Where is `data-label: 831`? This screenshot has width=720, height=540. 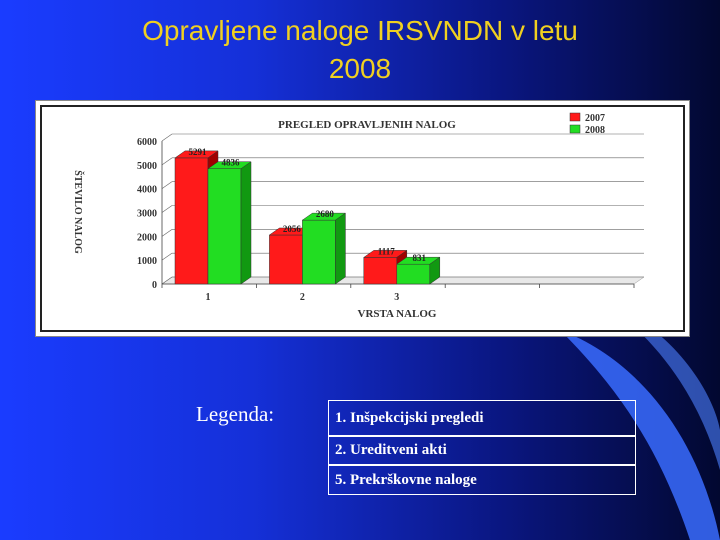 data-label: 831 is located at coordinates (420, 258).